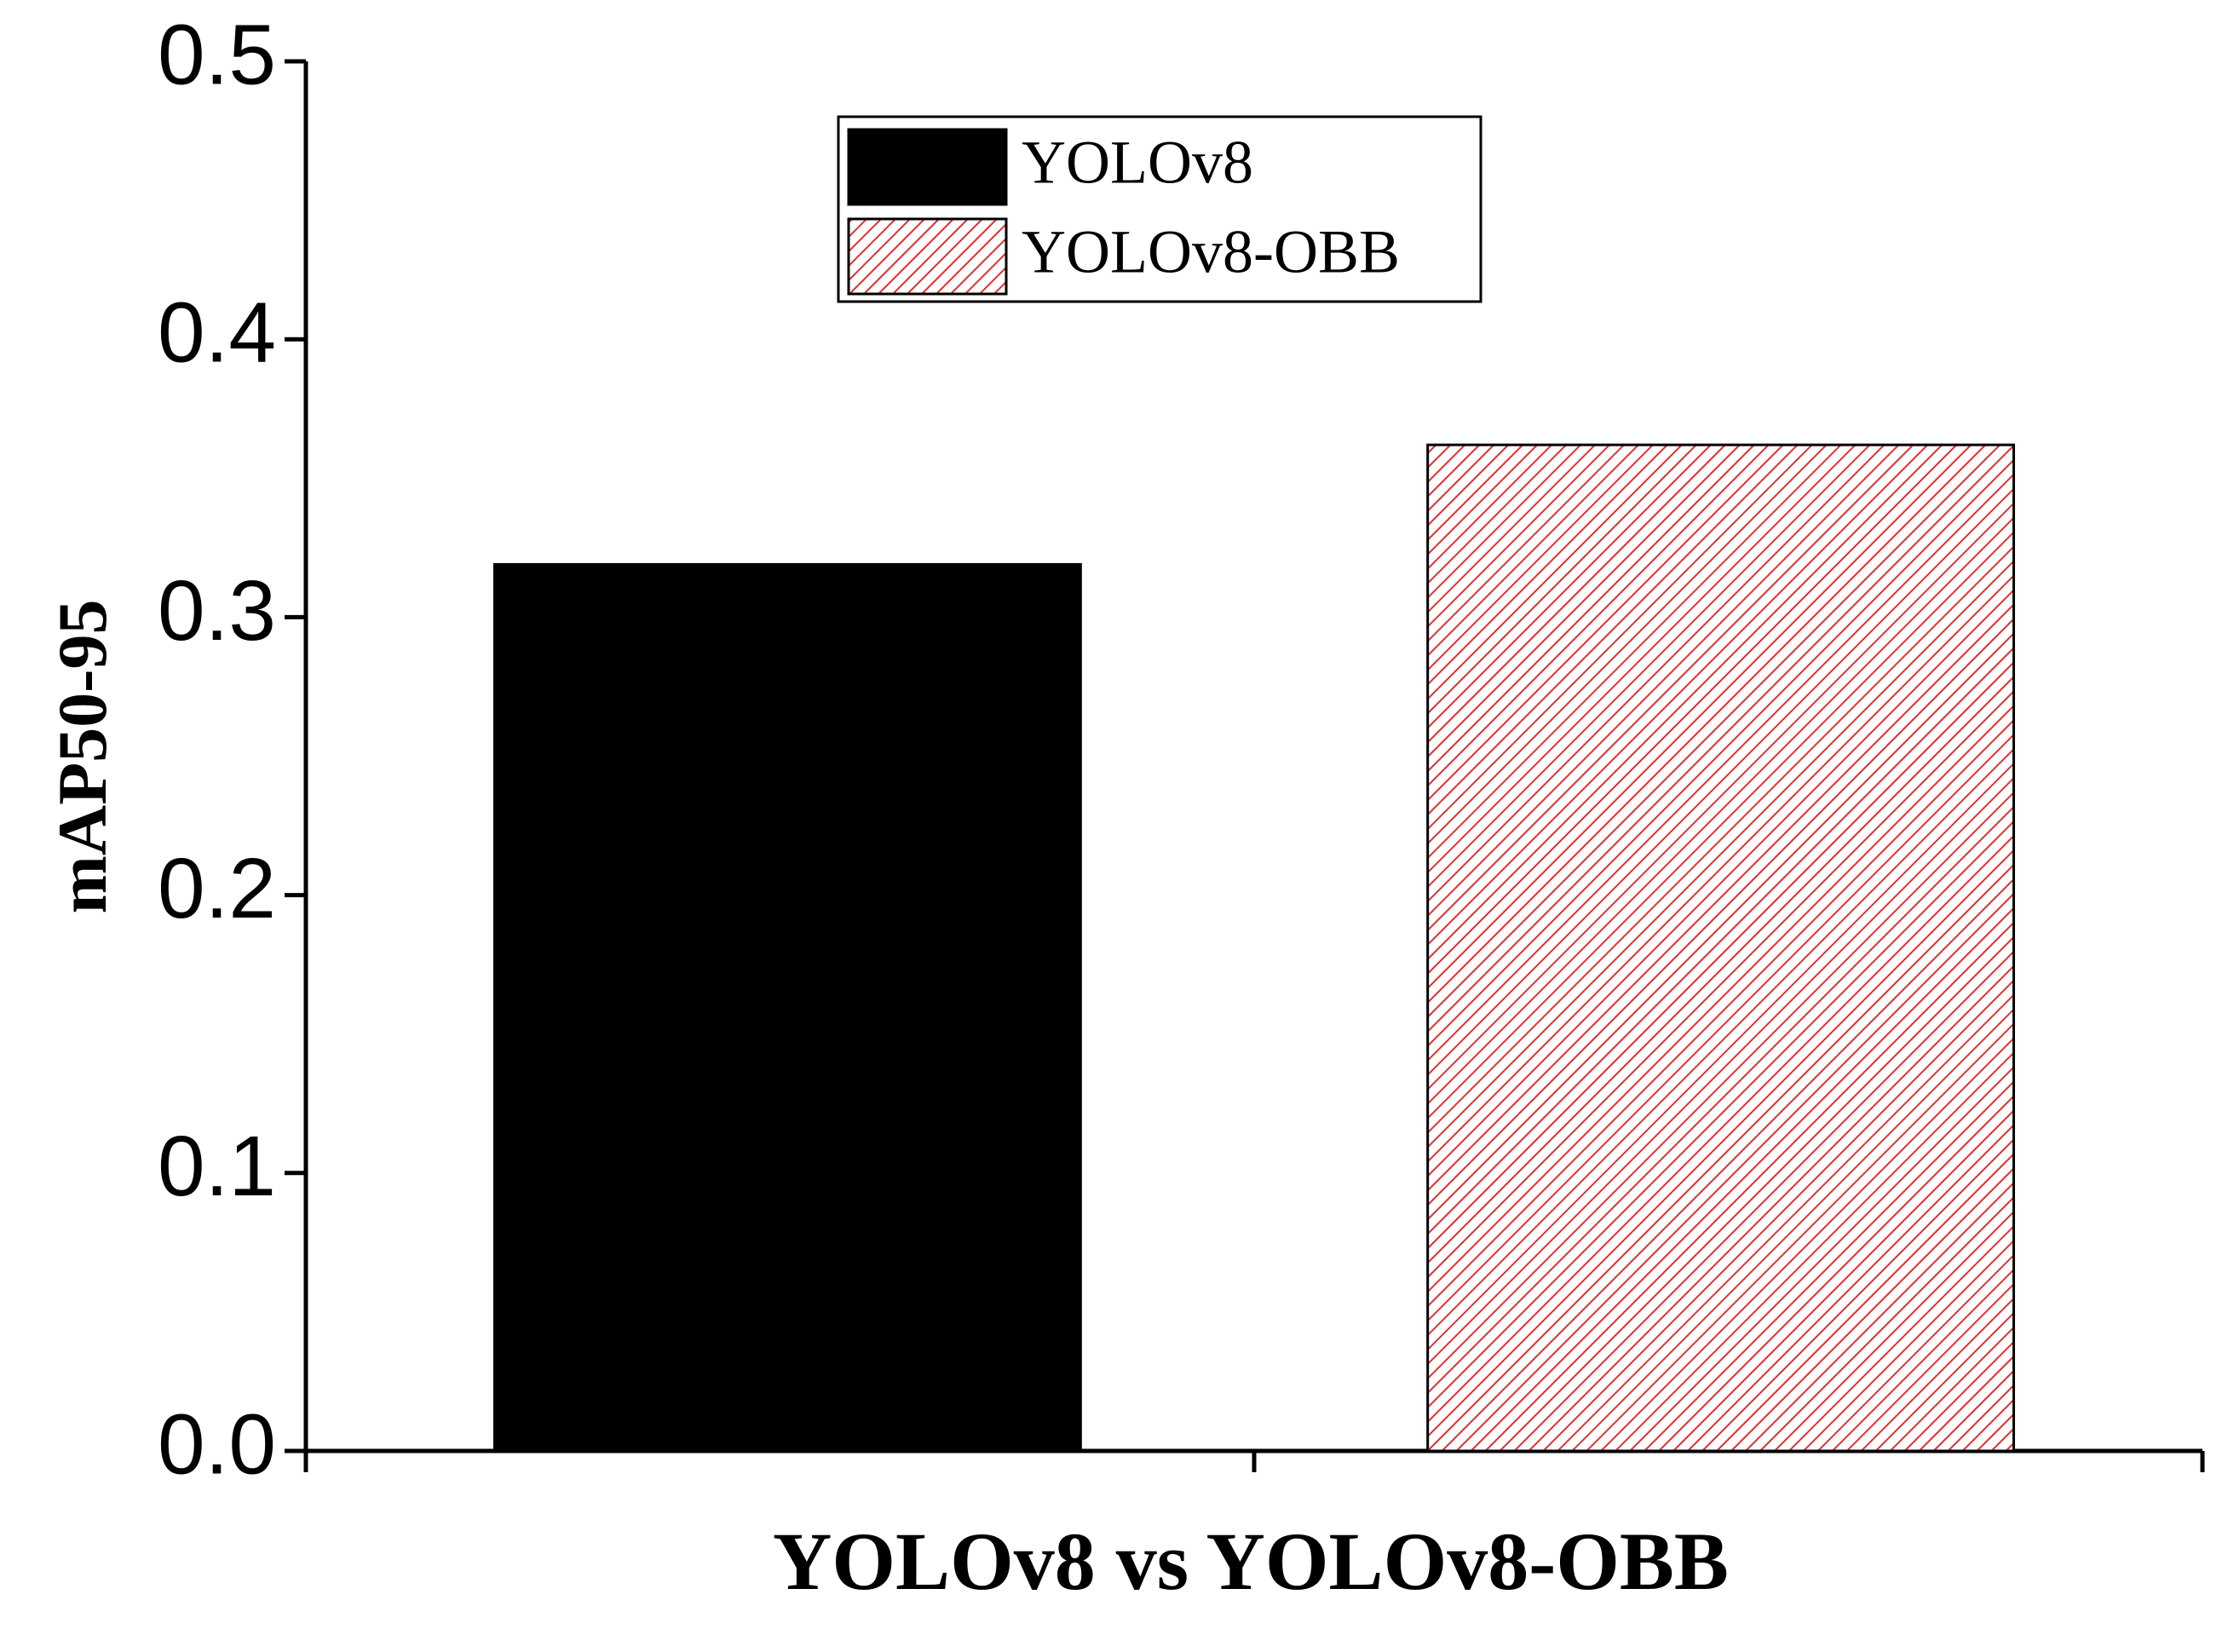  I want to click on y-tick-label: 0.1, so click(217, 1166).